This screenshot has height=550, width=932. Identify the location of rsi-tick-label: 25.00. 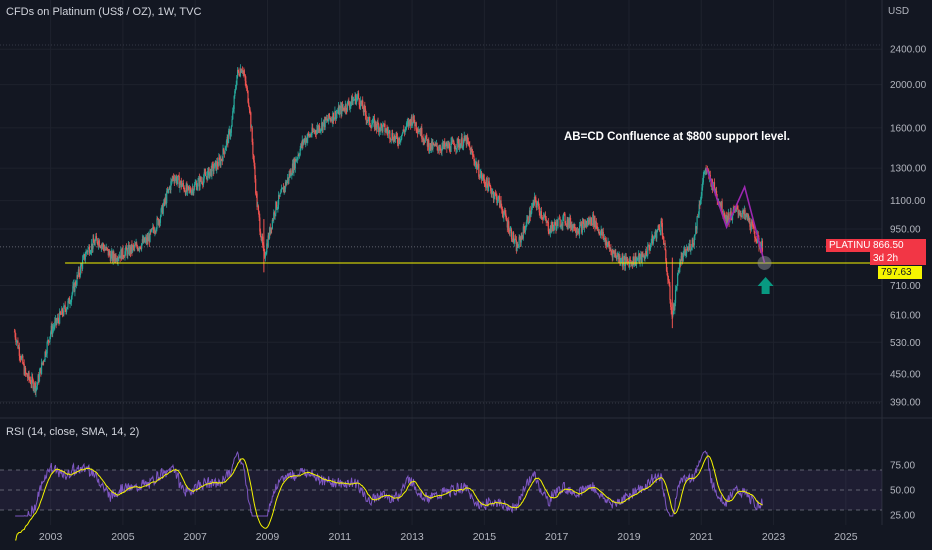
(902, 516).